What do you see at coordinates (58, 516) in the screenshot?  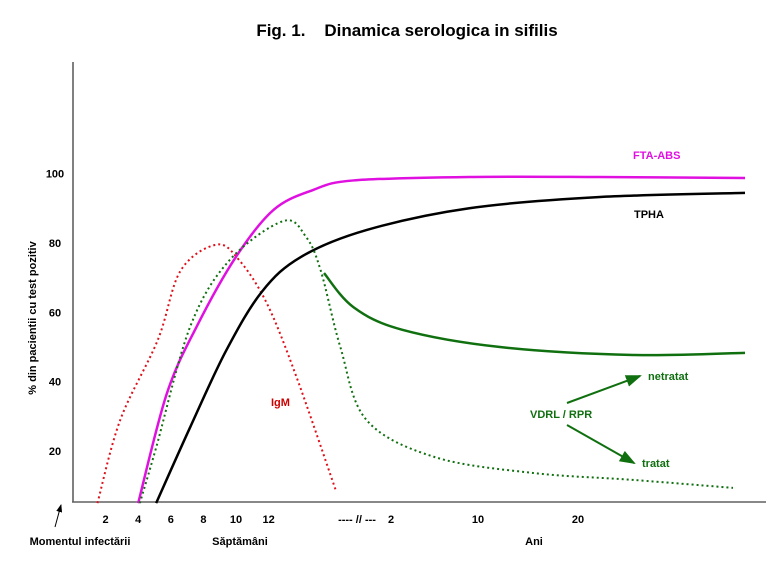 I see `origin-arrow` at bounding box center [58, 516].